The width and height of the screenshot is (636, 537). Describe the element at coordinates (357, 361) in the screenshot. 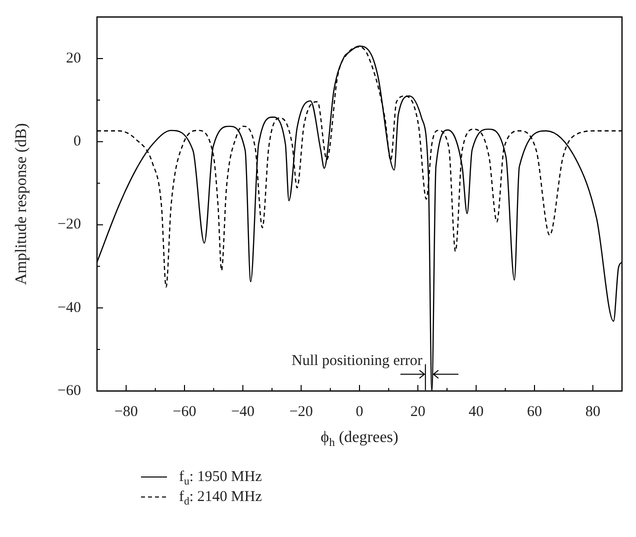

I see `annotation: Null positioning error` at that location.